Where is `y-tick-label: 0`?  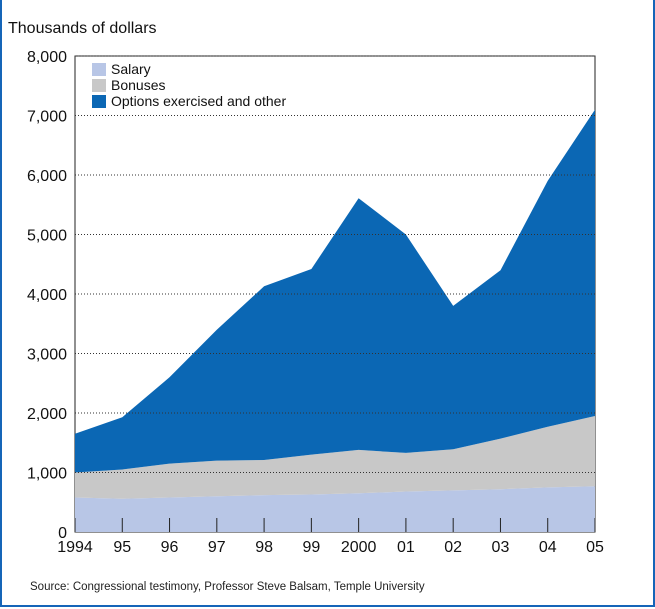 y-tick-label: 0 is located at coordinates (62, 533).